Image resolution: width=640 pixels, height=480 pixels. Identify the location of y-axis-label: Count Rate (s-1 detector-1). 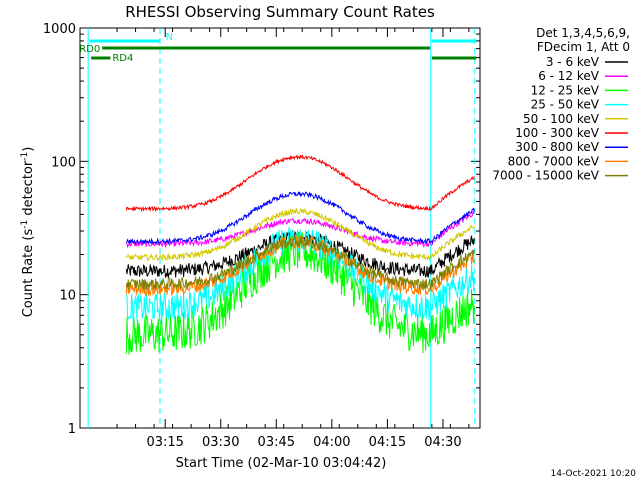
(28, 232).